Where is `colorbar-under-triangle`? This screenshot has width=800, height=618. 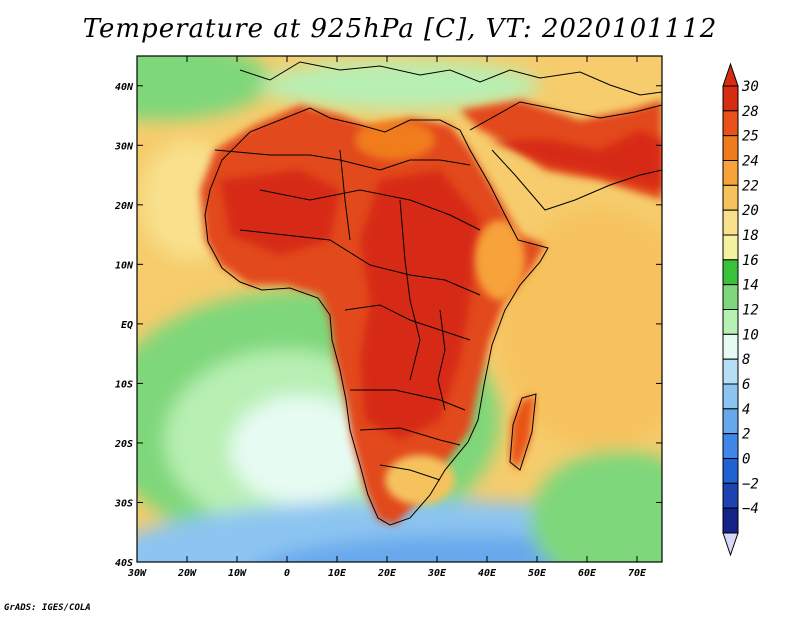 colorbar-under-triangle is located at coordinates (730, 544).